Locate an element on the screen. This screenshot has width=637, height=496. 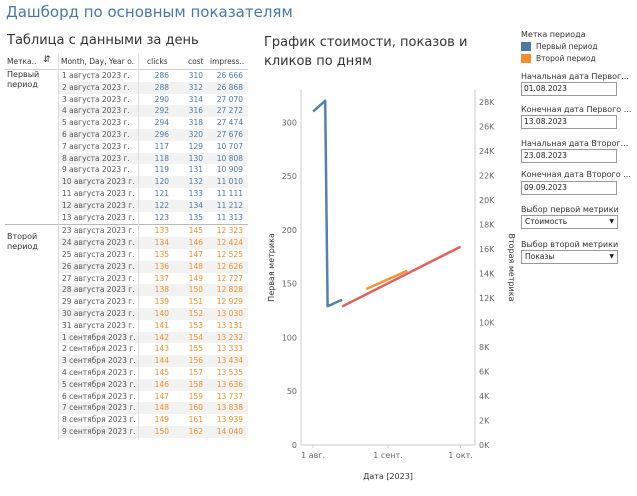
table-row: 3 августа 2023 г. 290 314 27 070 is located at coordinates (153, 100).